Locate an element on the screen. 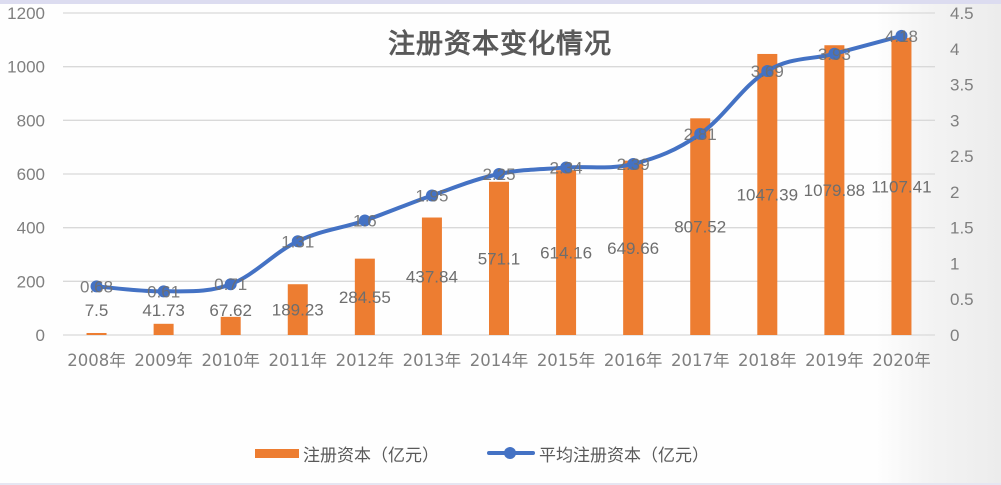 This screenshot has width=1001, height=485. bar-swatch-icon is located at coordinates (277, 453).